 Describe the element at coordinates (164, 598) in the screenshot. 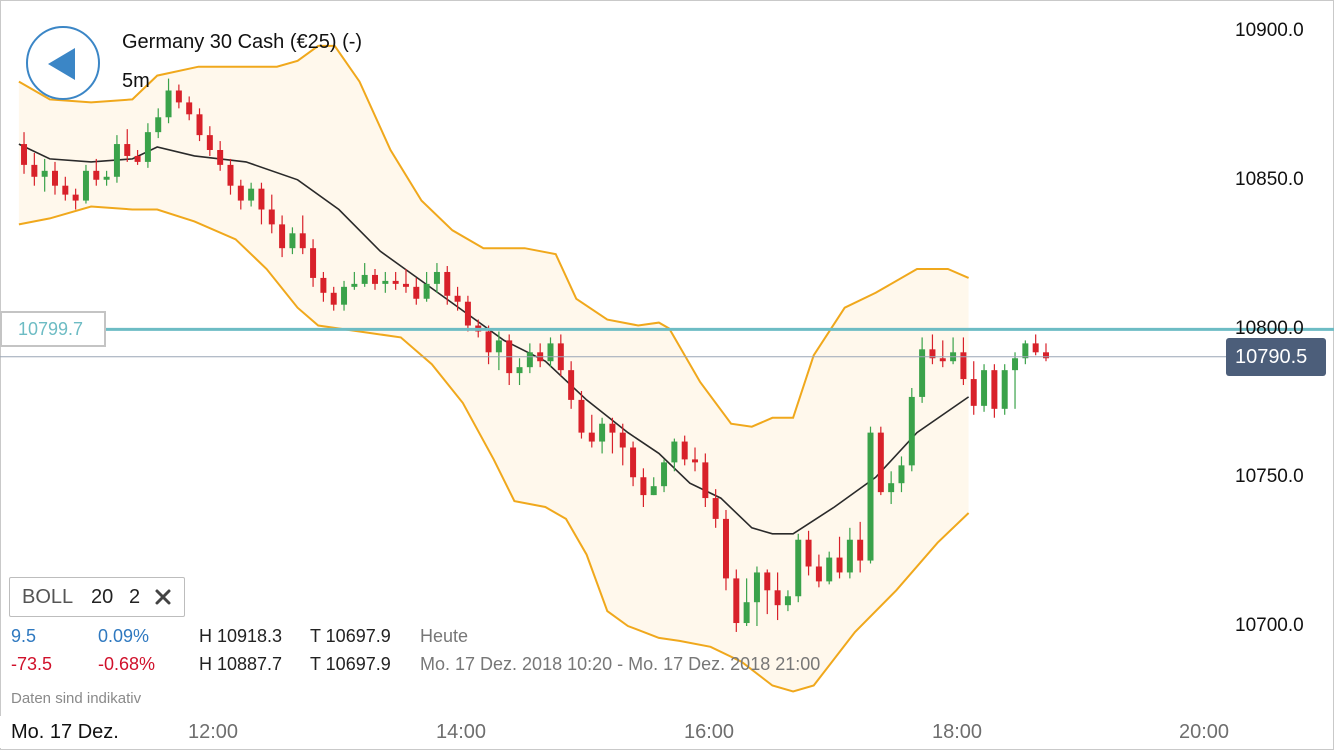

I see `close-icon` at that location.